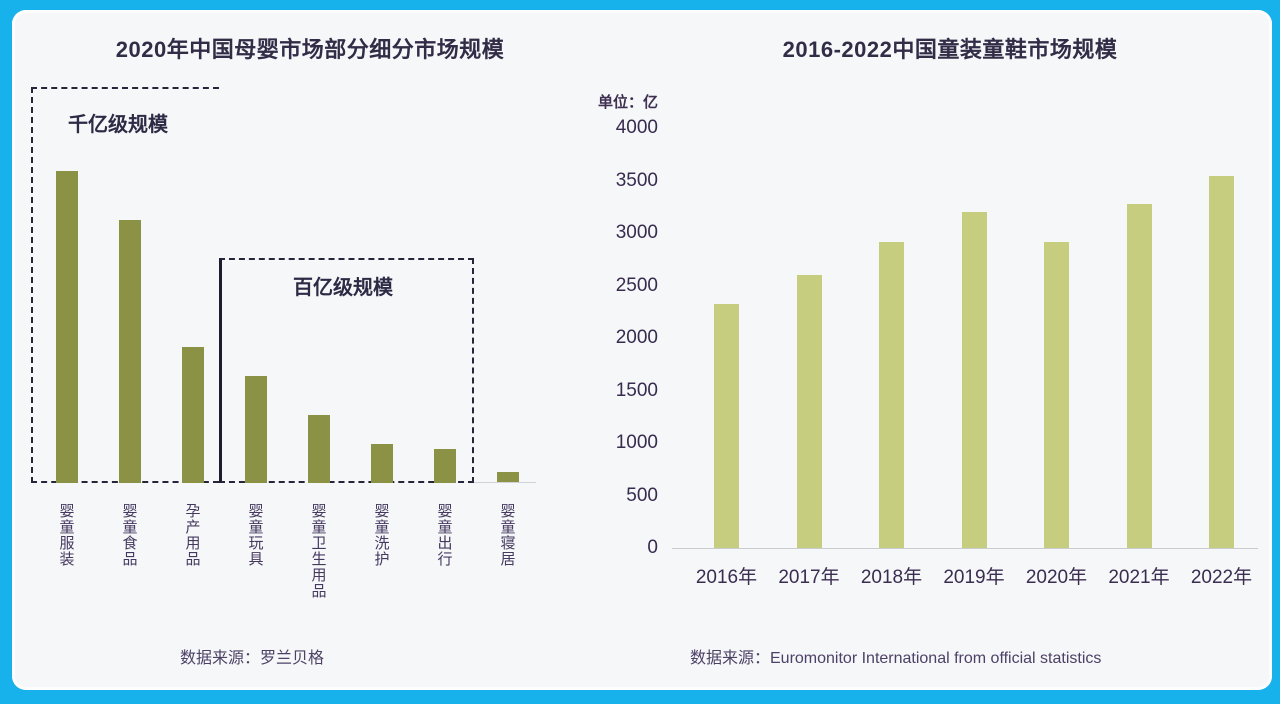 The image size is (1280, 704). I want to click on y-tick-4000: 4000, so click(636, 127).